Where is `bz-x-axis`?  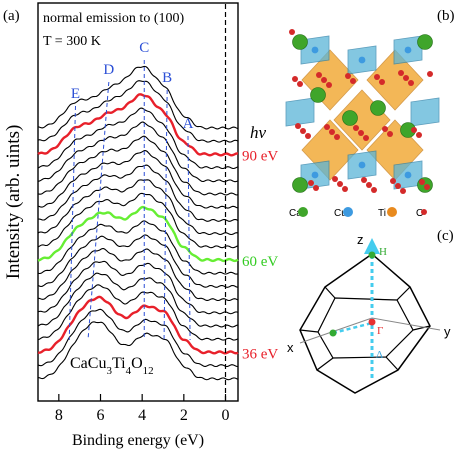
bz-x-axis is located at coordinates (336, 330).